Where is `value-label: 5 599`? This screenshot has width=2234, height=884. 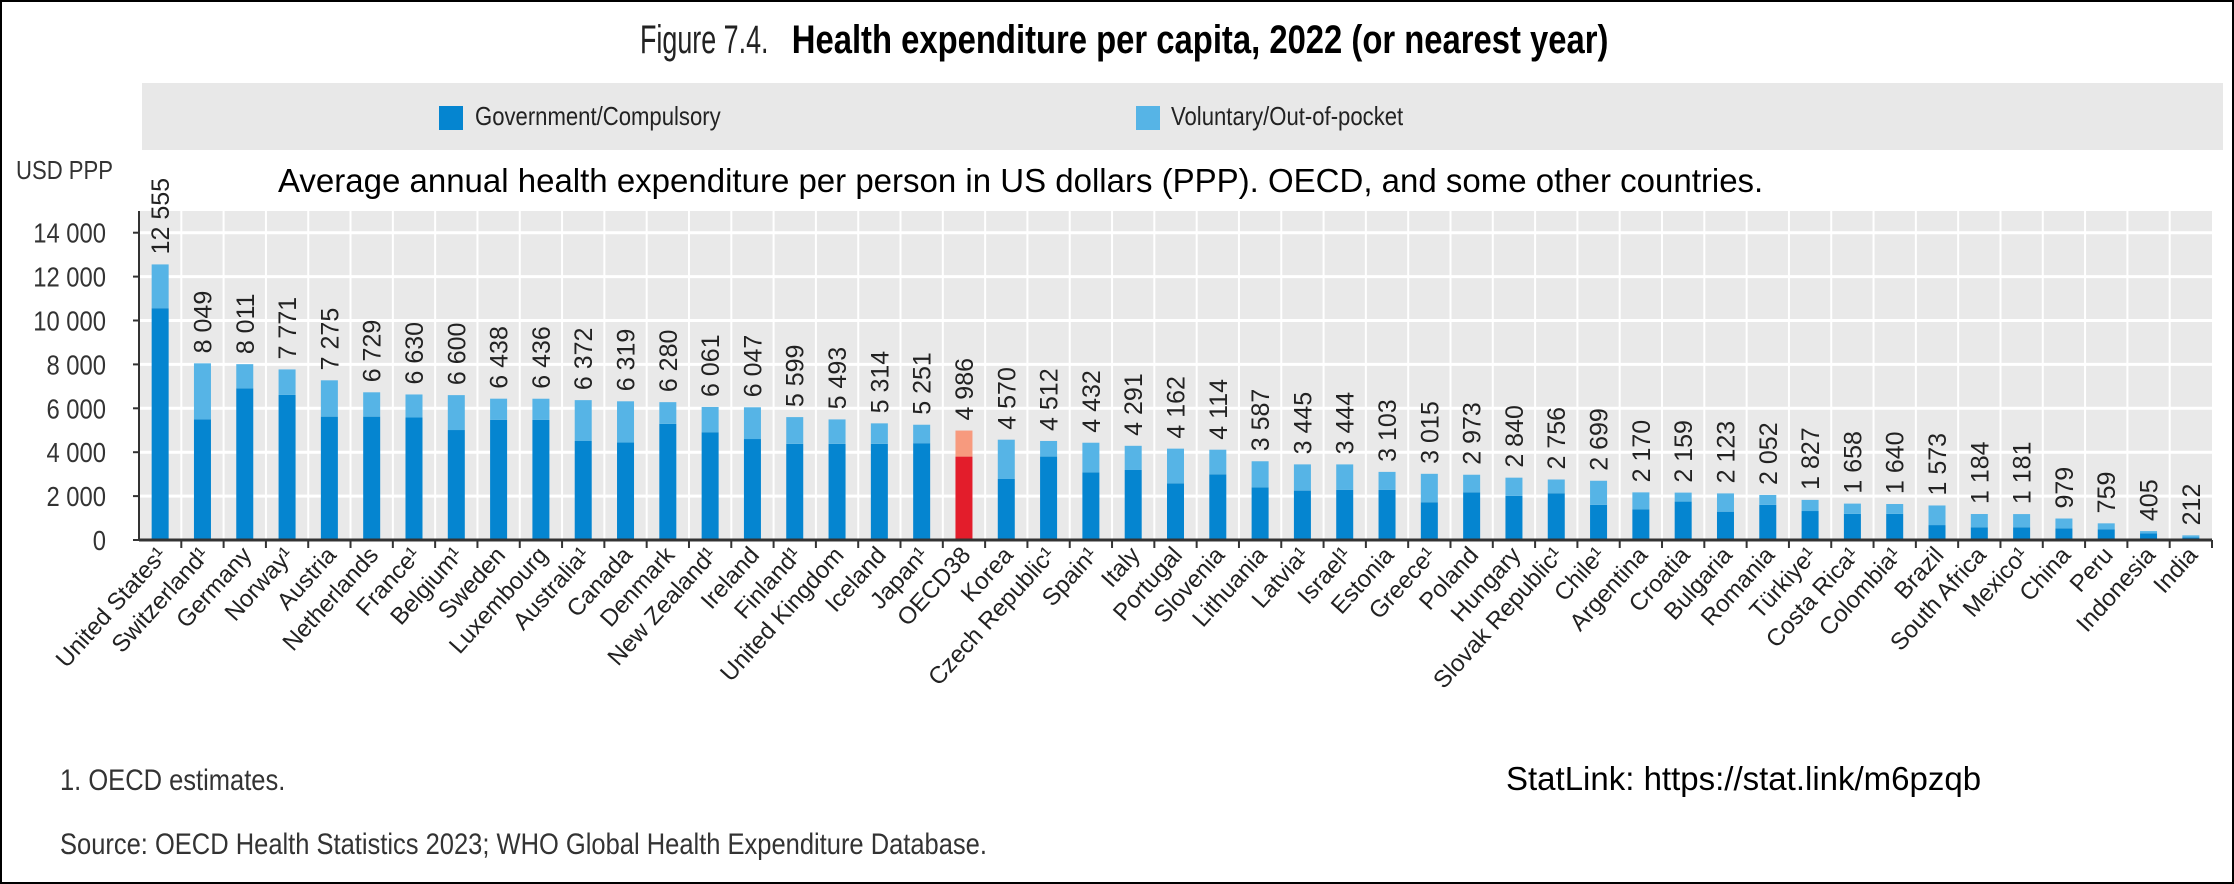
value-label: 5 599 is located at coordinates (796, 376).